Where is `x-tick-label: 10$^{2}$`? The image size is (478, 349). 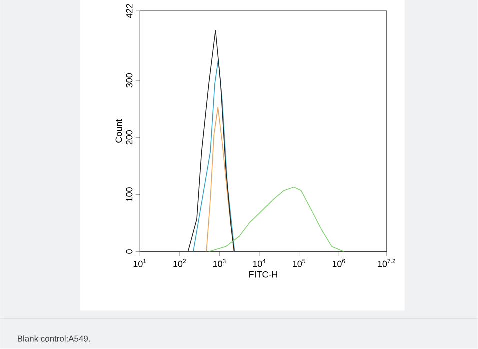
x-tick-label: 10$^{2}$ is located at coordinates (180, 263).